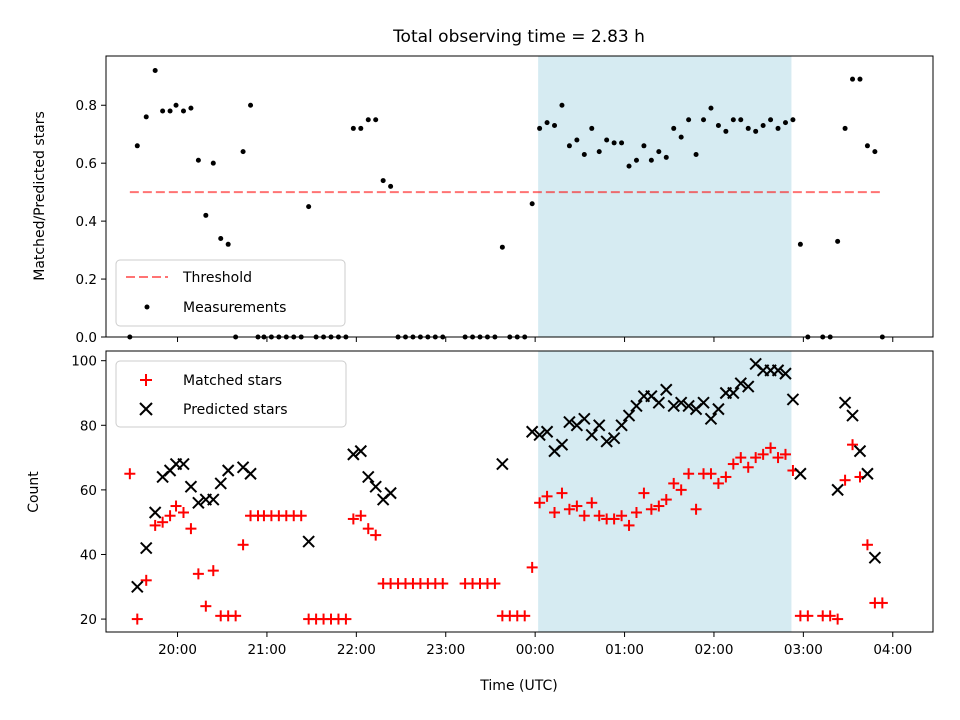  Describe the element at coordinates (714, 650) in the screenshot. I see `x-tick-label: 02:00` at that location.